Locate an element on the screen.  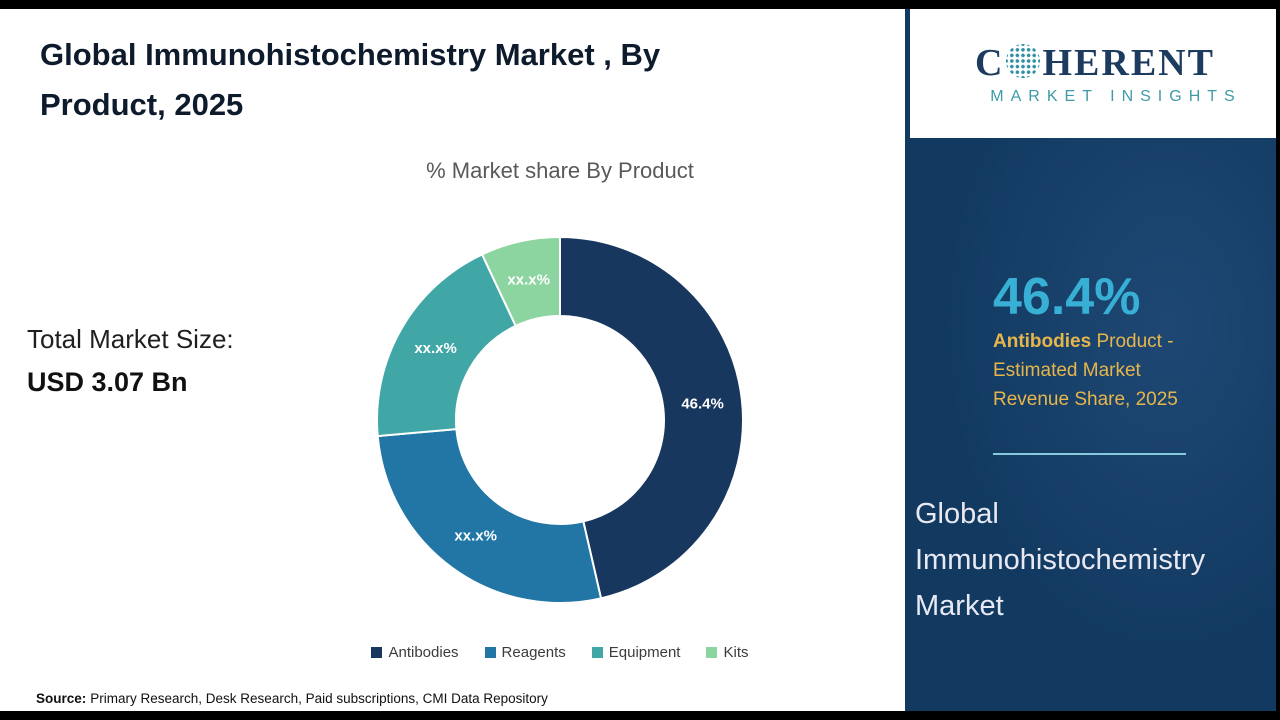
donut-segment-antibodies is located at coordinates (651, 417).